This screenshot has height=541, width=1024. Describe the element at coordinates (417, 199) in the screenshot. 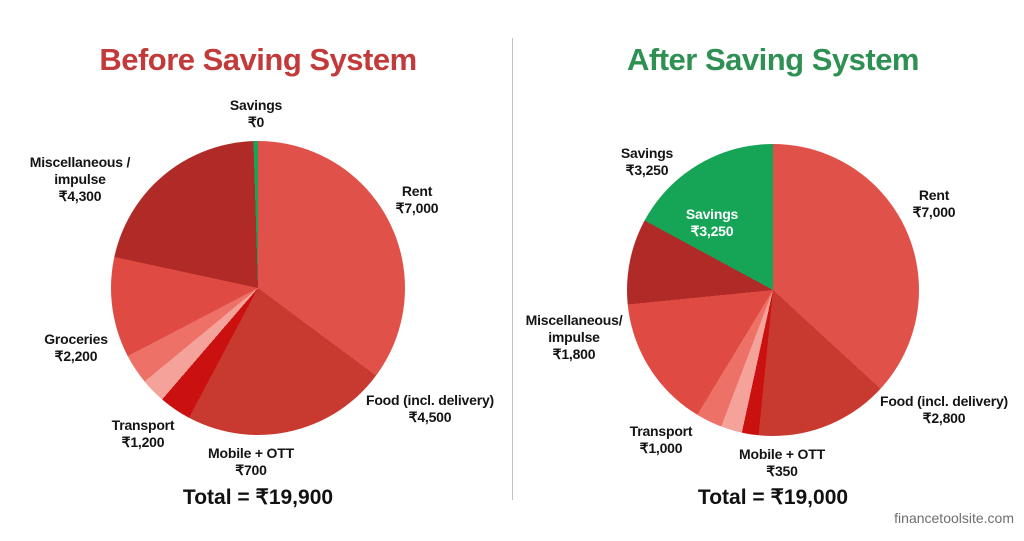

I see `label-rent-before: Rent ₹7,000` at that location.